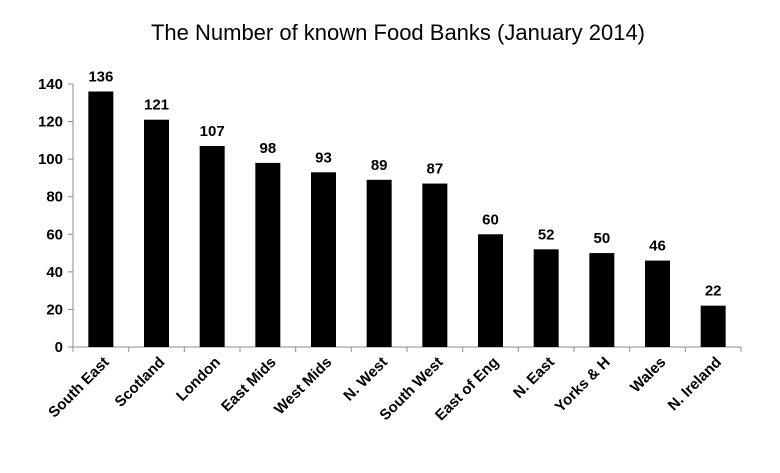 The width and height of the screenshot is (780, 473). Describe the element at coordinates (54, 234) in the screenshot. I see `y-tick-label: 60` at that location.